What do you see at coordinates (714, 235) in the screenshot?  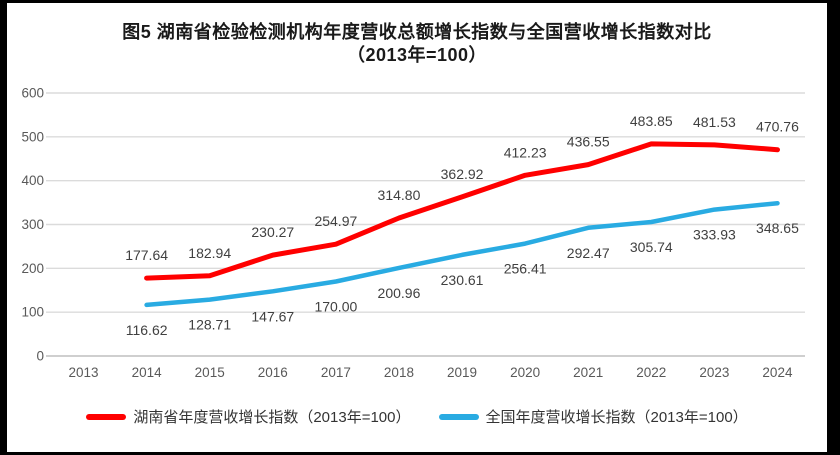 I see `data-label: 333.93` at bounding box center [714, 235].